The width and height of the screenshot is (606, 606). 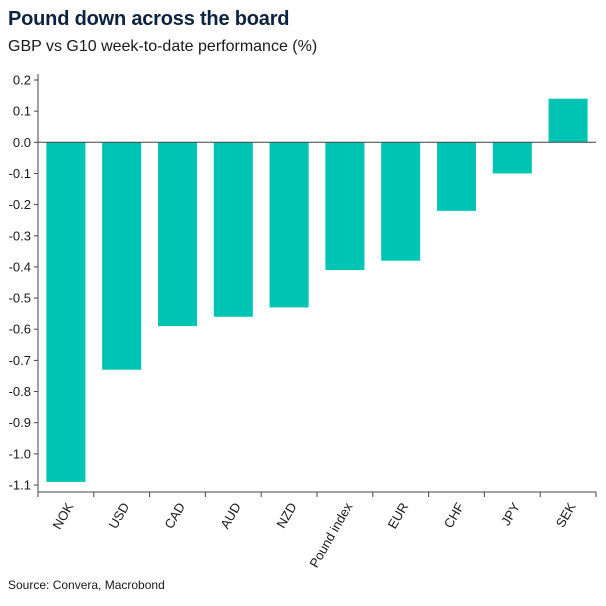 I want to click on bar-chf, so click(x=456, y=176).